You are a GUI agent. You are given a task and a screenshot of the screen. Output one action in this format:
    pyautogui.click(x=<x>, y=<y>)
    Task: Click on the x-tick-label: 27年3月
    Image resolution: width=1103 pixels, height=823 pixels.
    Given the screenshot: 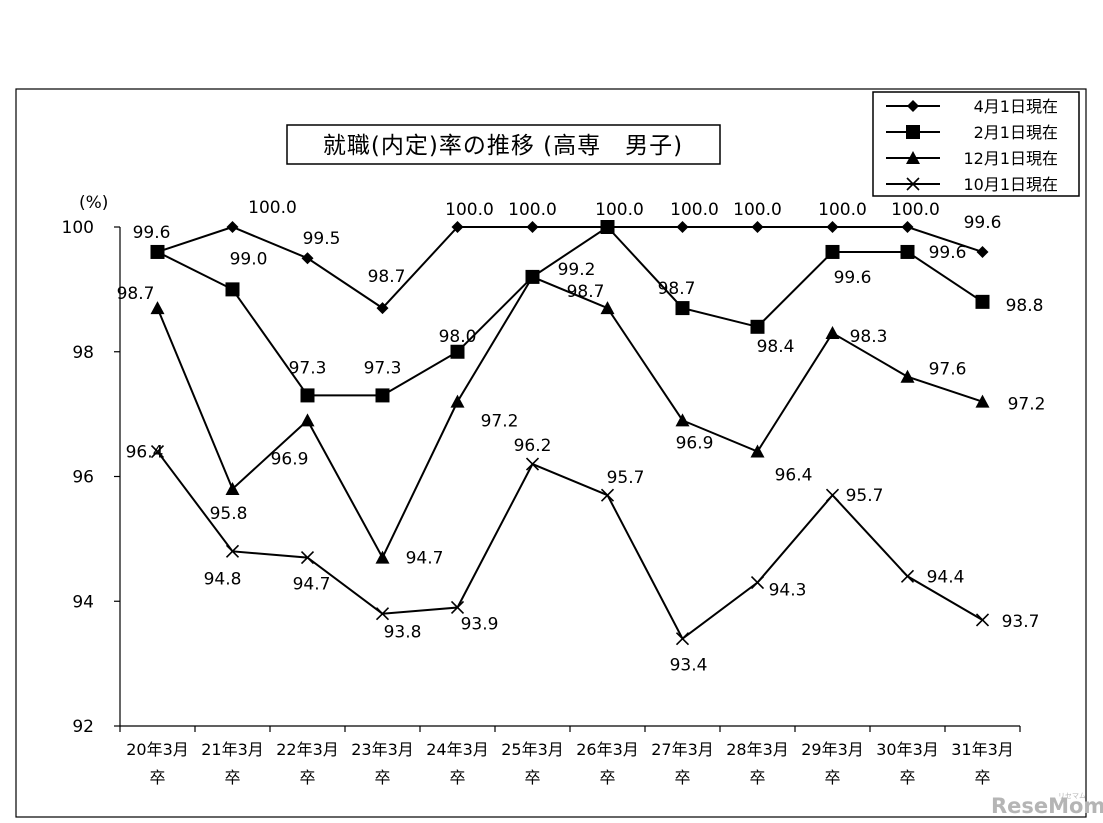 What is the action you would take?
    pyautogui.click(x=682, y=749)
    